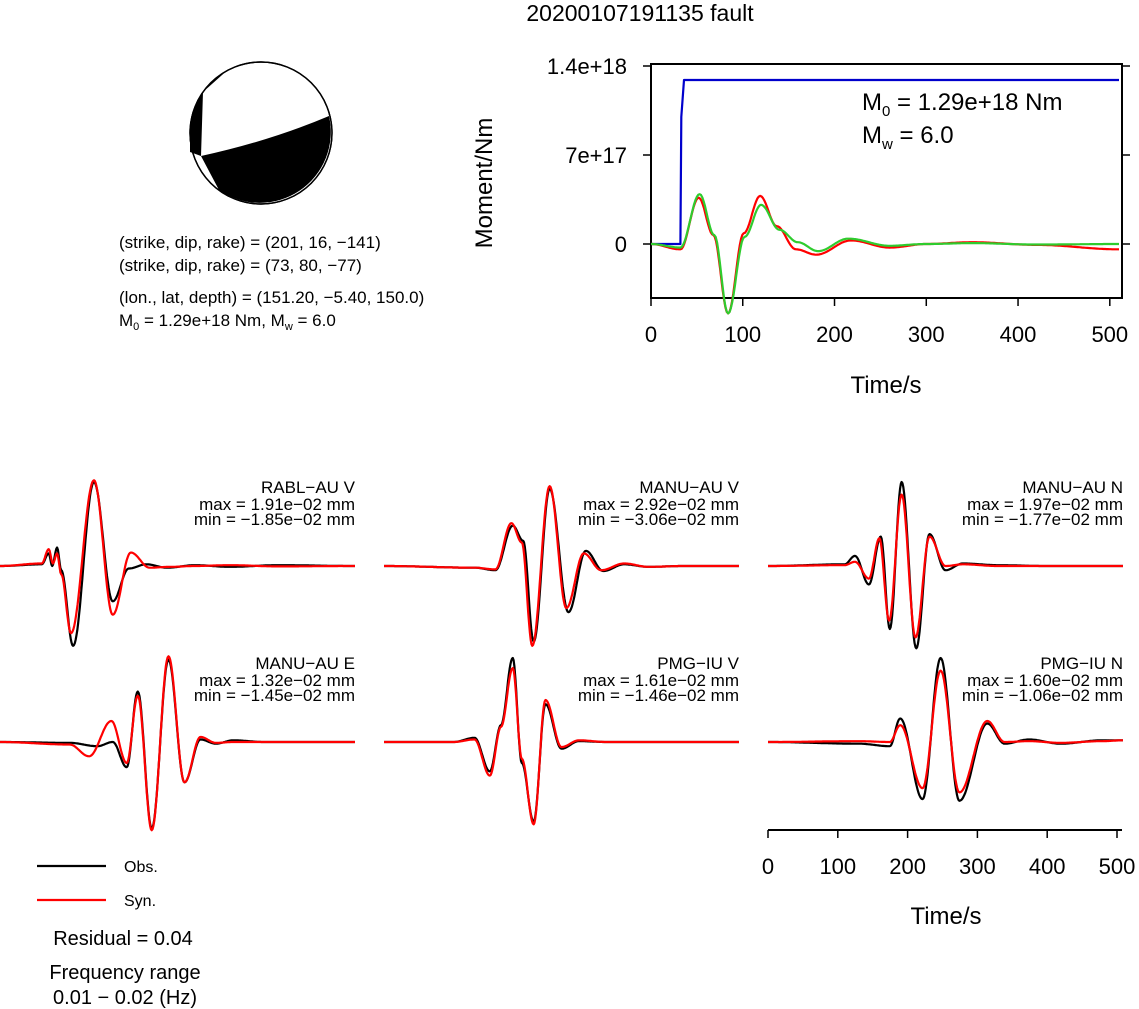 This screenshot has width=1139, height=1009. Describe the element at coordinates (1042, 695) in the screenshot. I see `waveform-min-text: min = −1.06e−02 mm` at that location.